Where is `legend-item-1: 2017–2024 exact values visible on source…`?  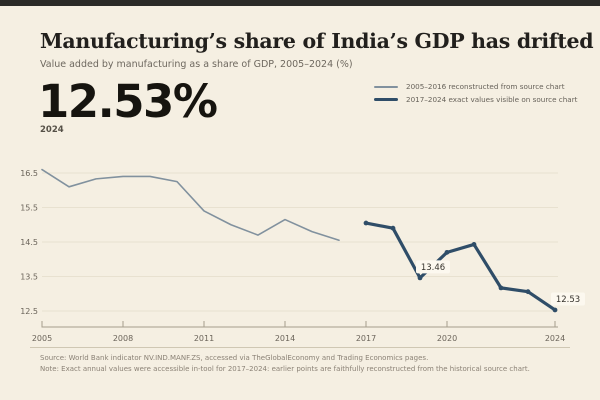 legend-item-1: 2017–2024 exact values visible on source… is located at coordinates (475, 99).